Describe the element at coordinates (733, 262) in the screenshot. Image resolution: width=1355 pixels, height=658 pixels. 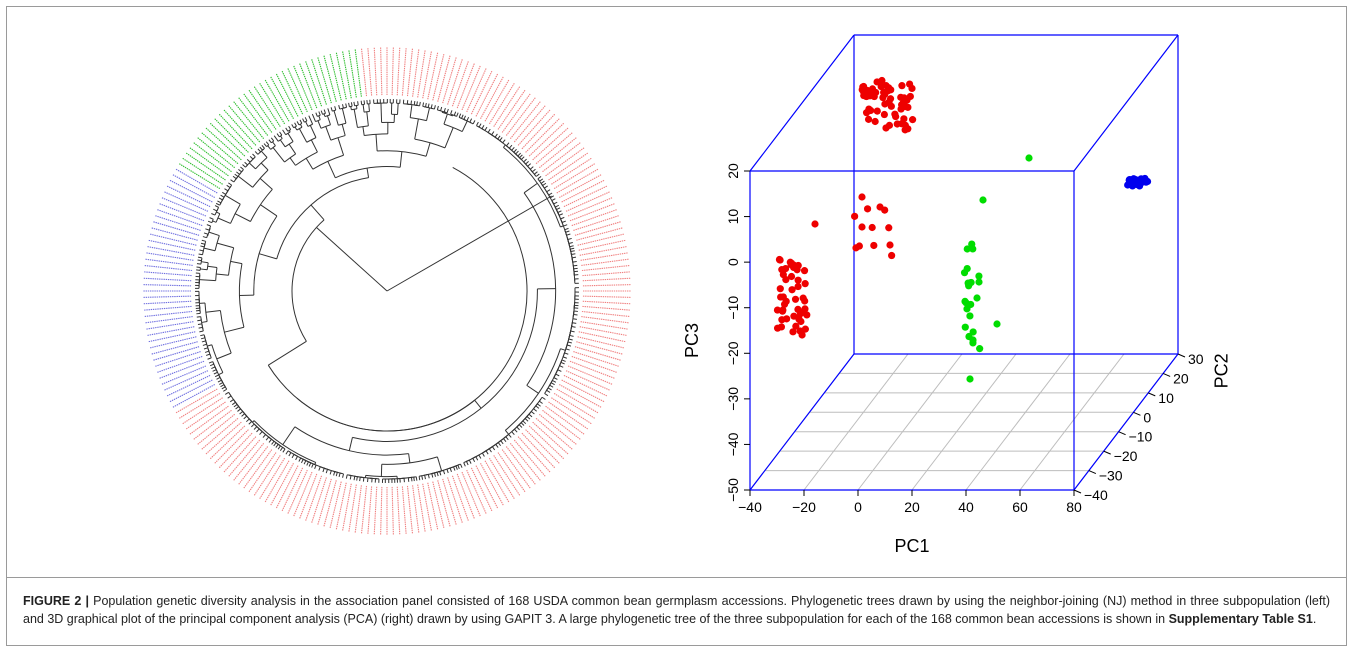
I see `z-tick-label: 0` at that location.